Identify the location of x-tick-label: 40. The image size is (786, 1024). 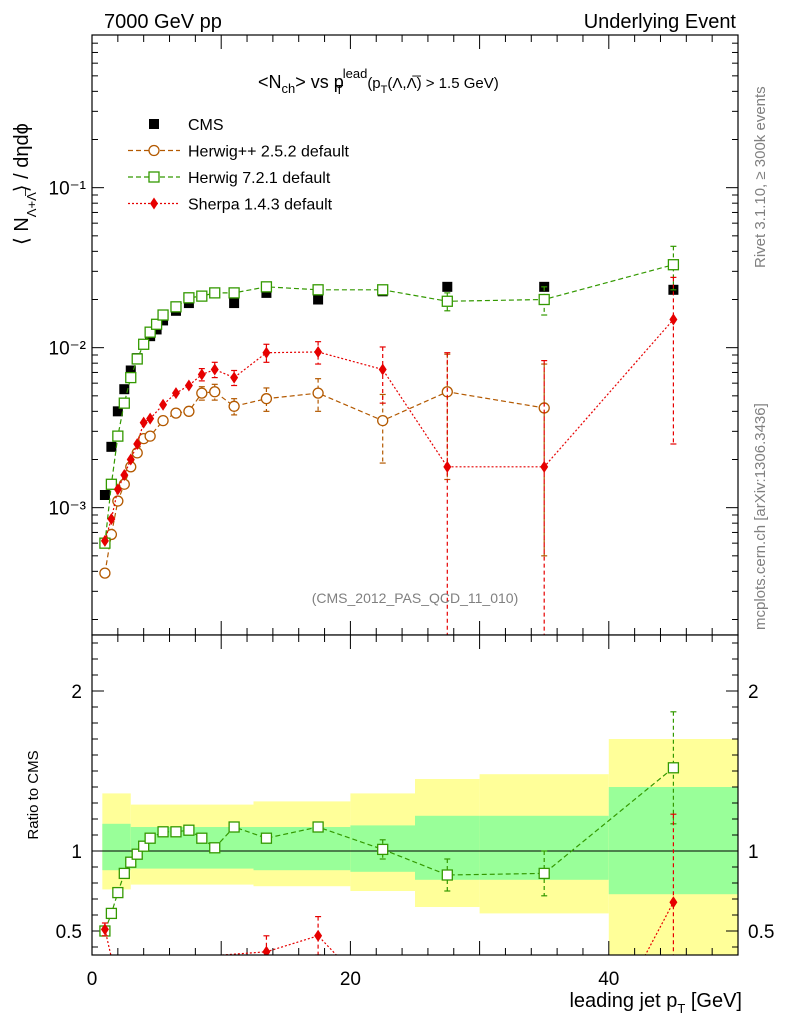
(608, 979).